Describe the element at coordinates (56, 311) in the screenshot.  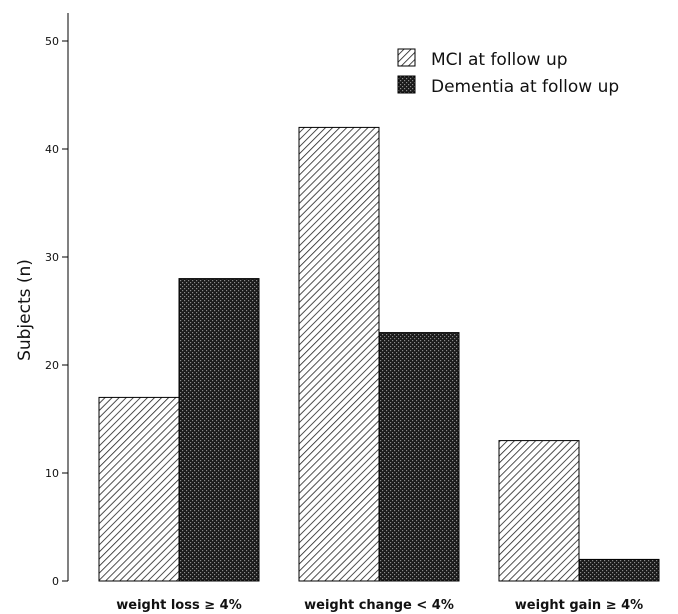
I see `y-axis-ticks: 0 10 20 30 40 50` at that location.